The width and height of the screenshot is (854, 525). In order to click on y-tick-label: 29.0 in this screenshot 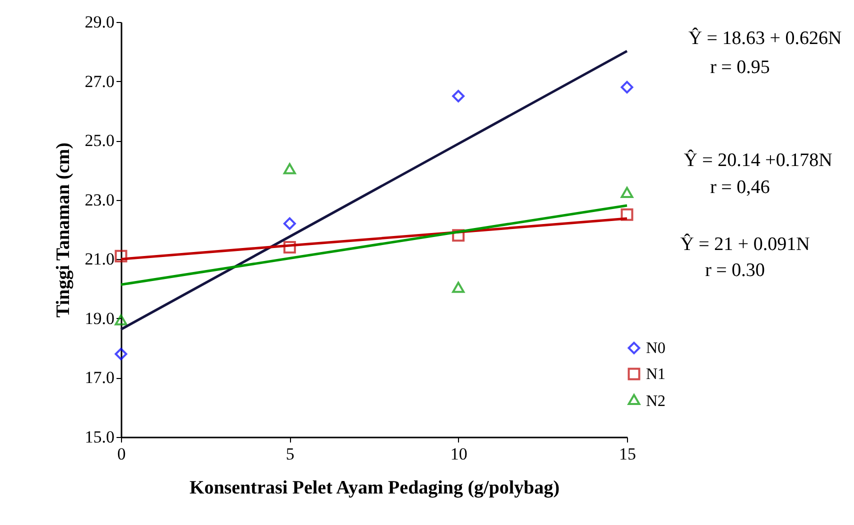, I will do `click(99, 22)`.